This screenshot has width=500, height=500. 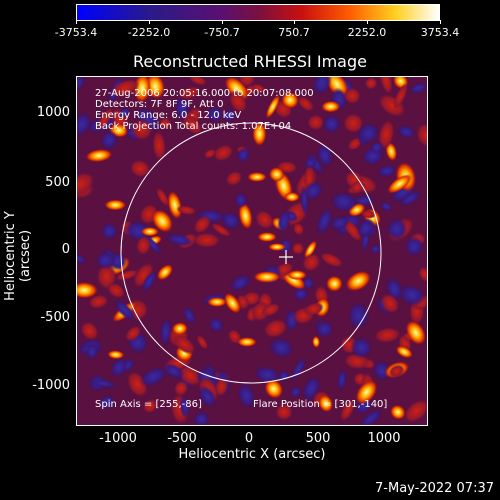 I want to click on y-tick-label: 500, so click(x=57, y=182).